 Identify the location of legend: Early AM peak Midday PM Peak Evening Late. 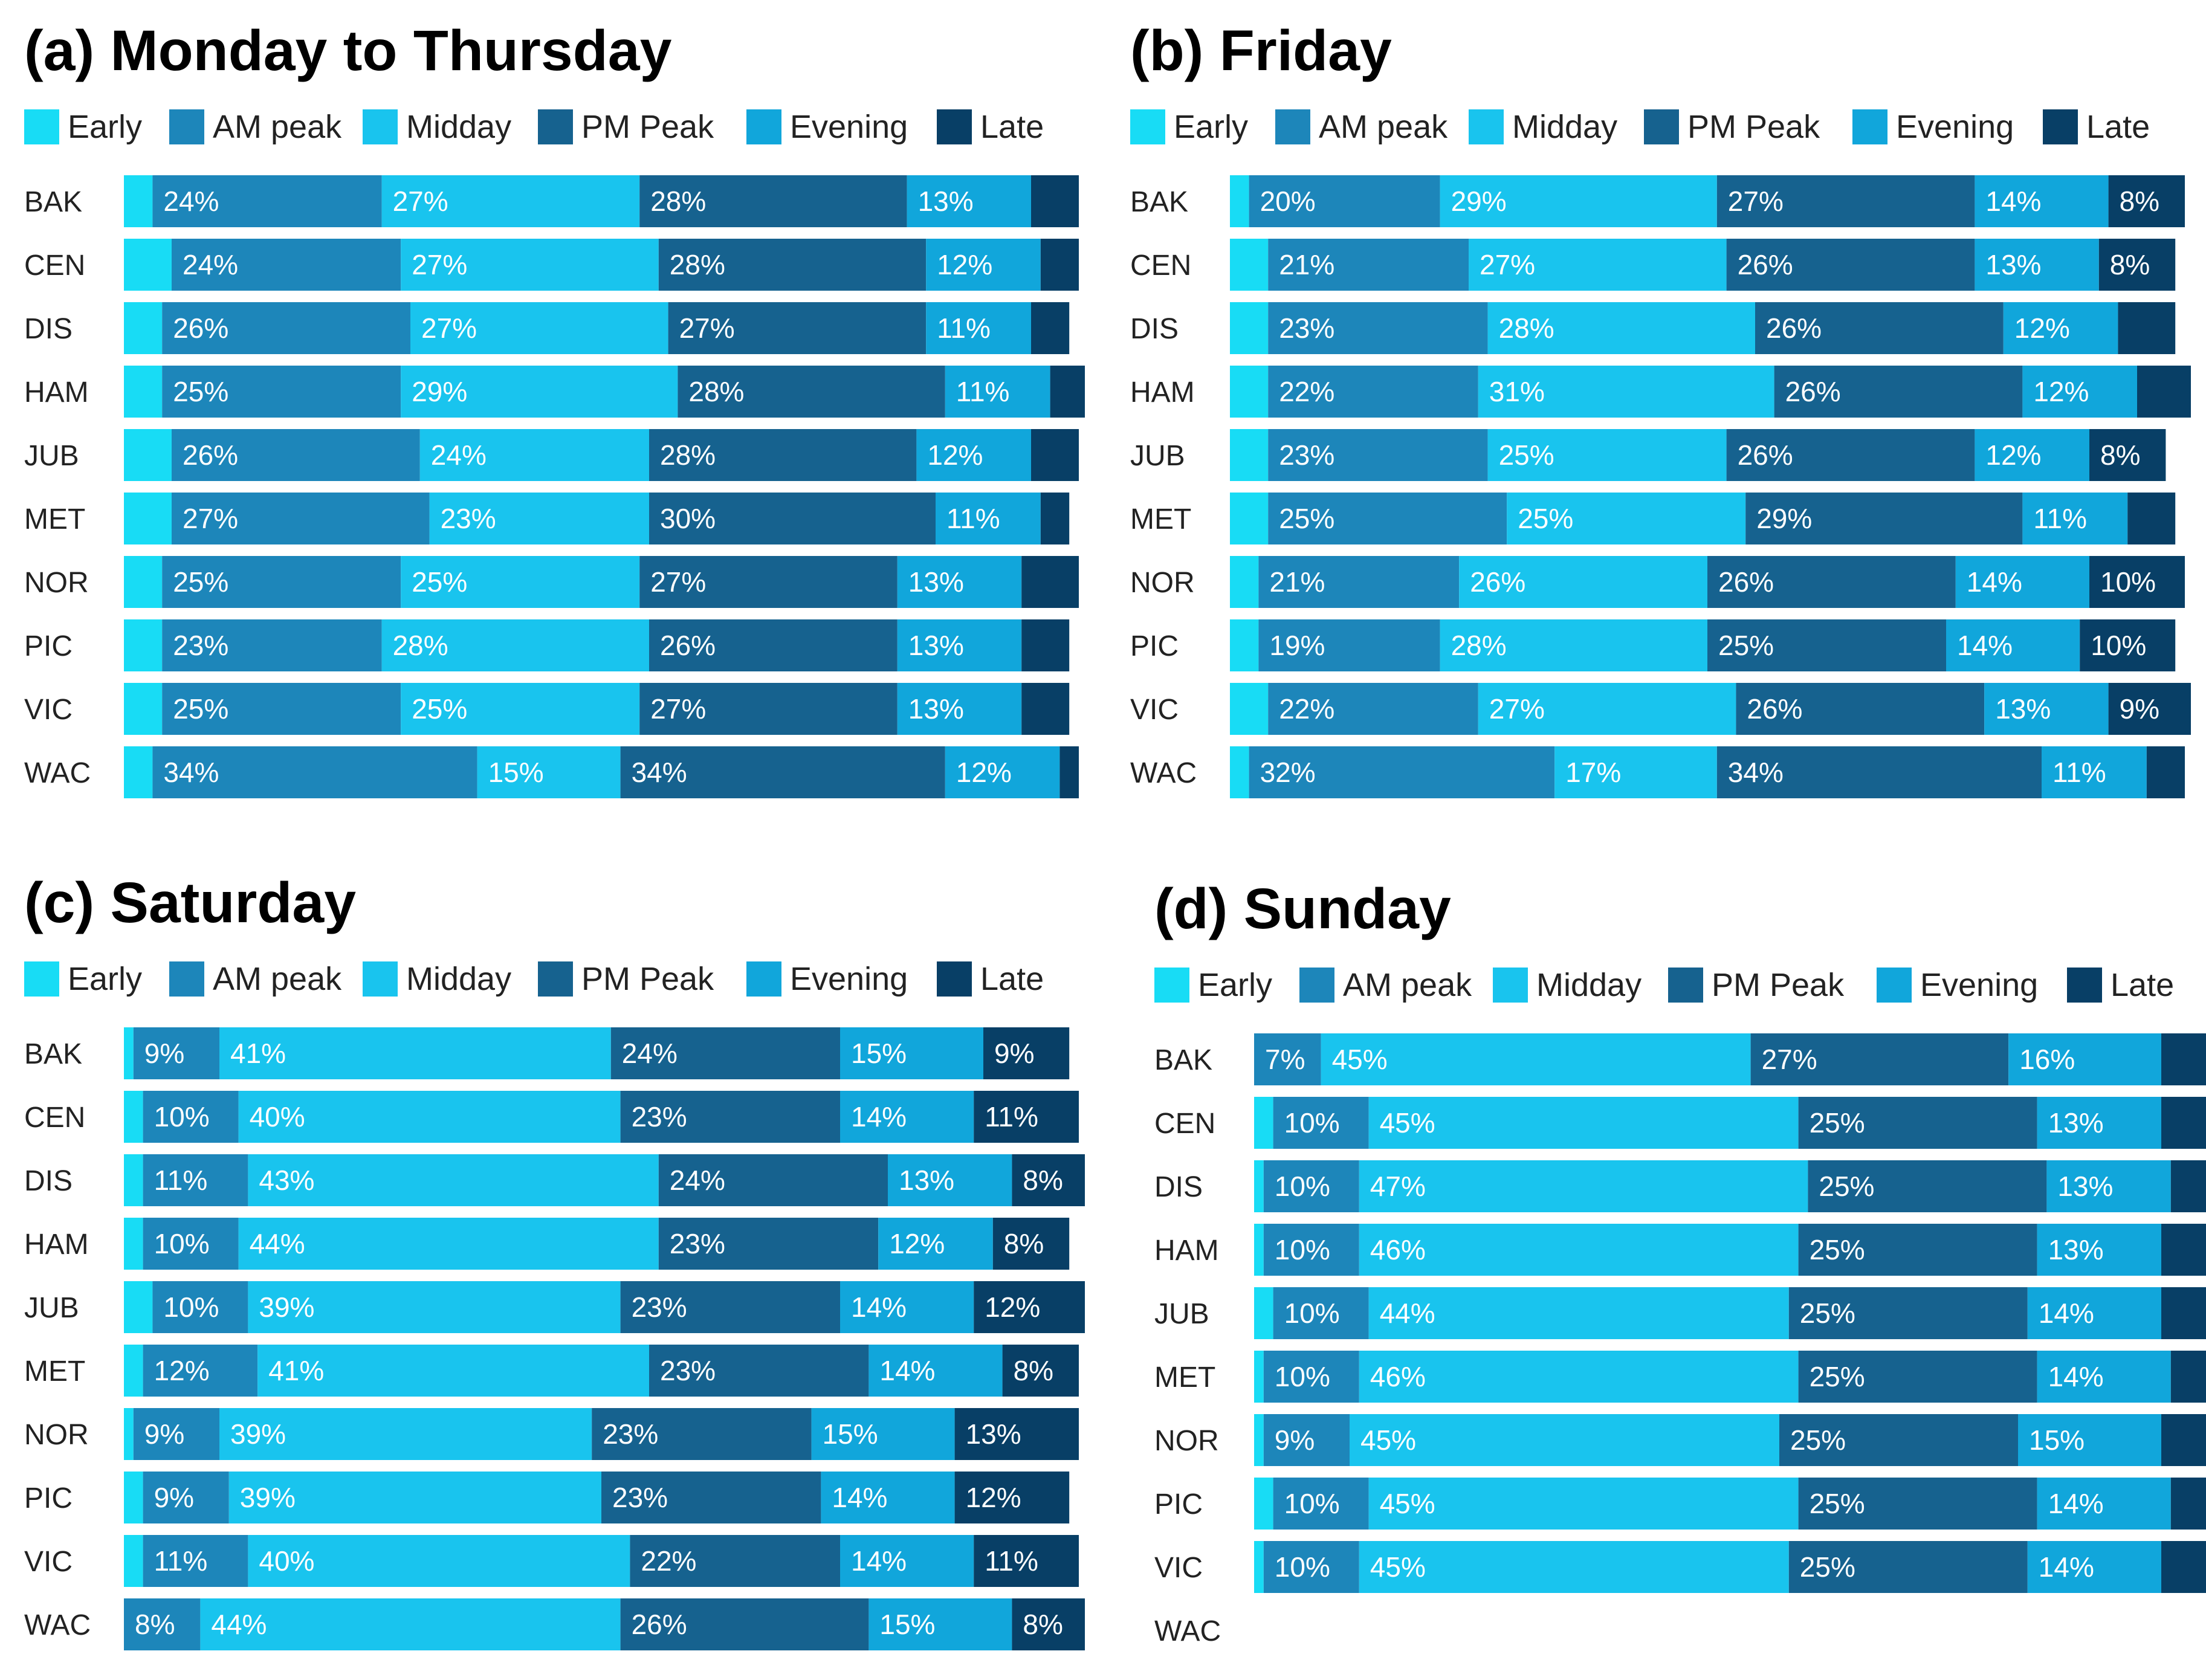
(565, 127).